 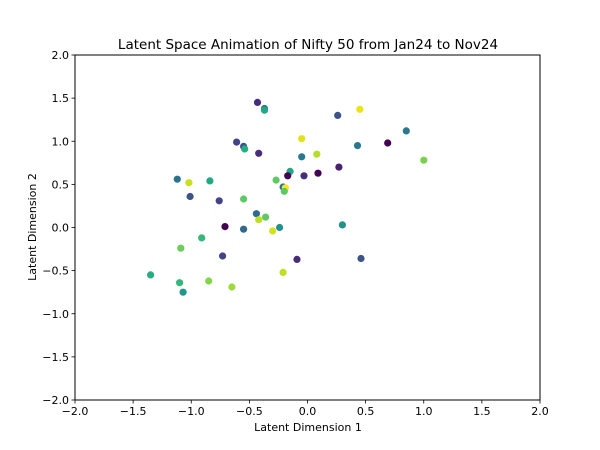 I want to click on x-tick-label: 0.0, so click(x=308, y=411).